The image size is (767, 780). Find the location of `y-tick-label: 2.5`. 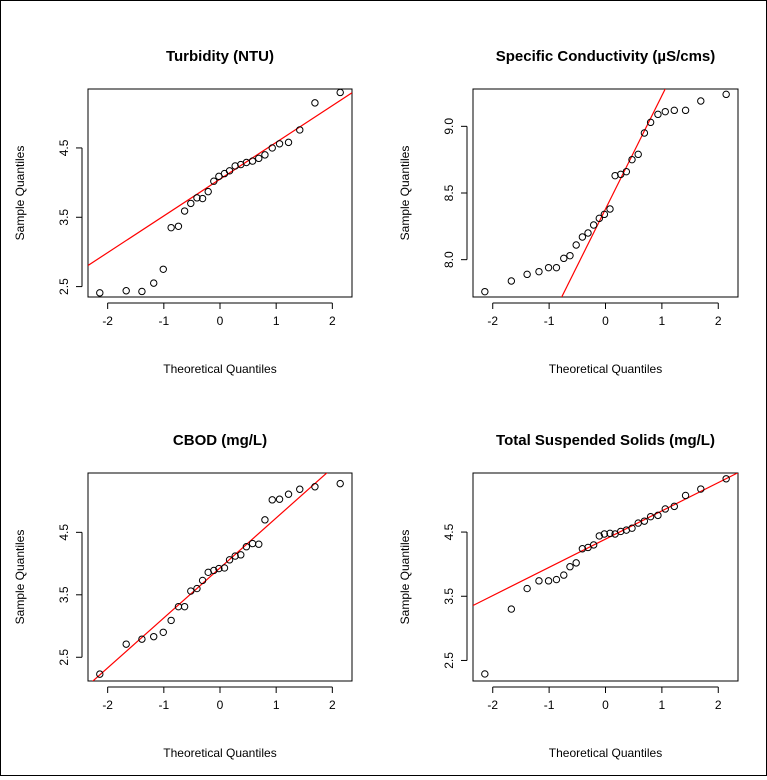

y-tick-label: 2.5 is located at coordinates (449, 660).